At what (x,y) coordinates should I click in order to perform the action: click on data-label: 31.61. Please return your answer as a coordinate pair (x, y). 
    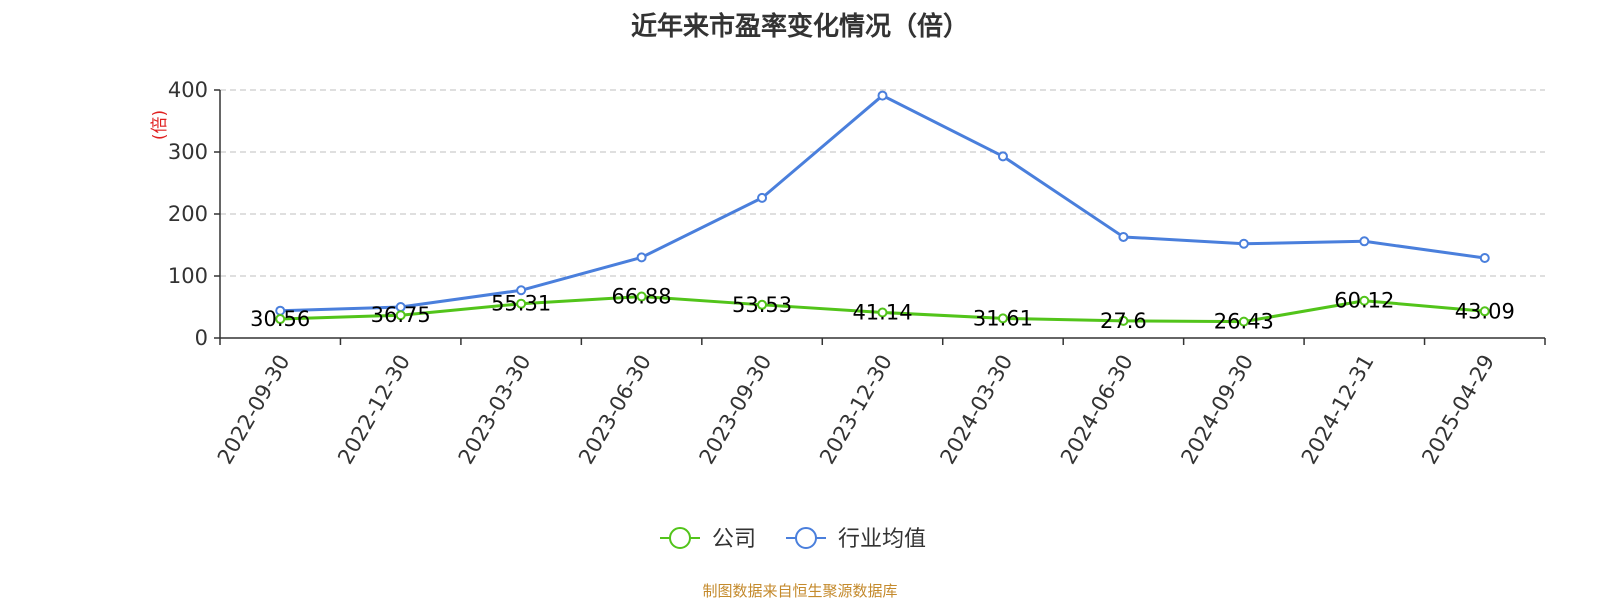
    Looking at the image, I should click on (1003, 318).